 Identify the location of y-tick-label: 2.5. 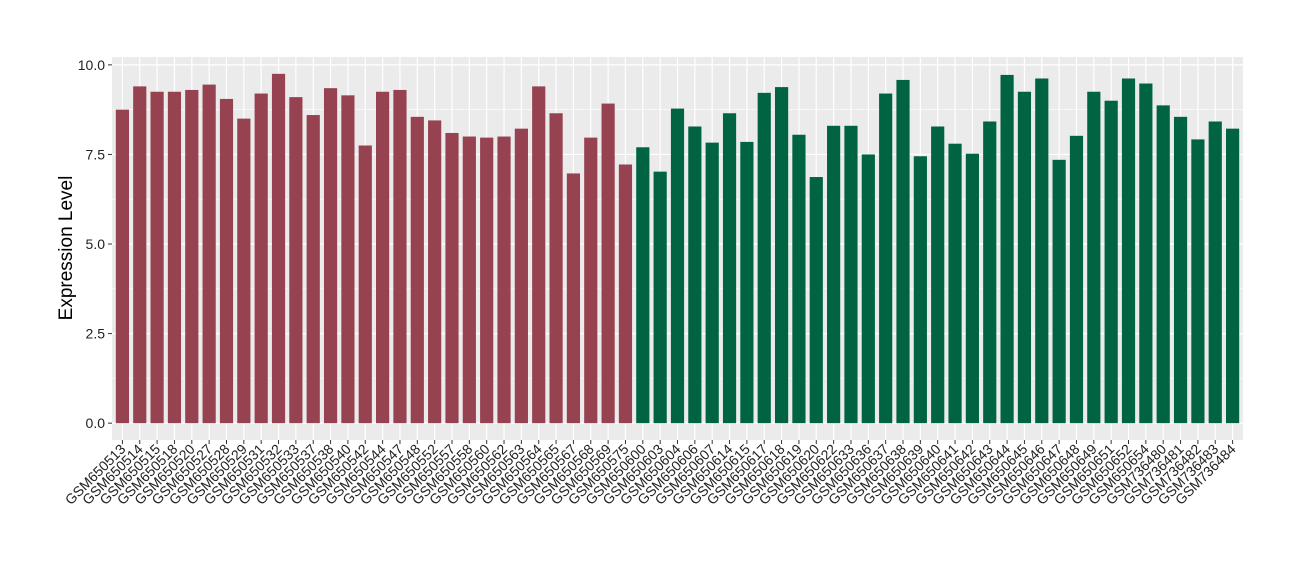
(96, 334).